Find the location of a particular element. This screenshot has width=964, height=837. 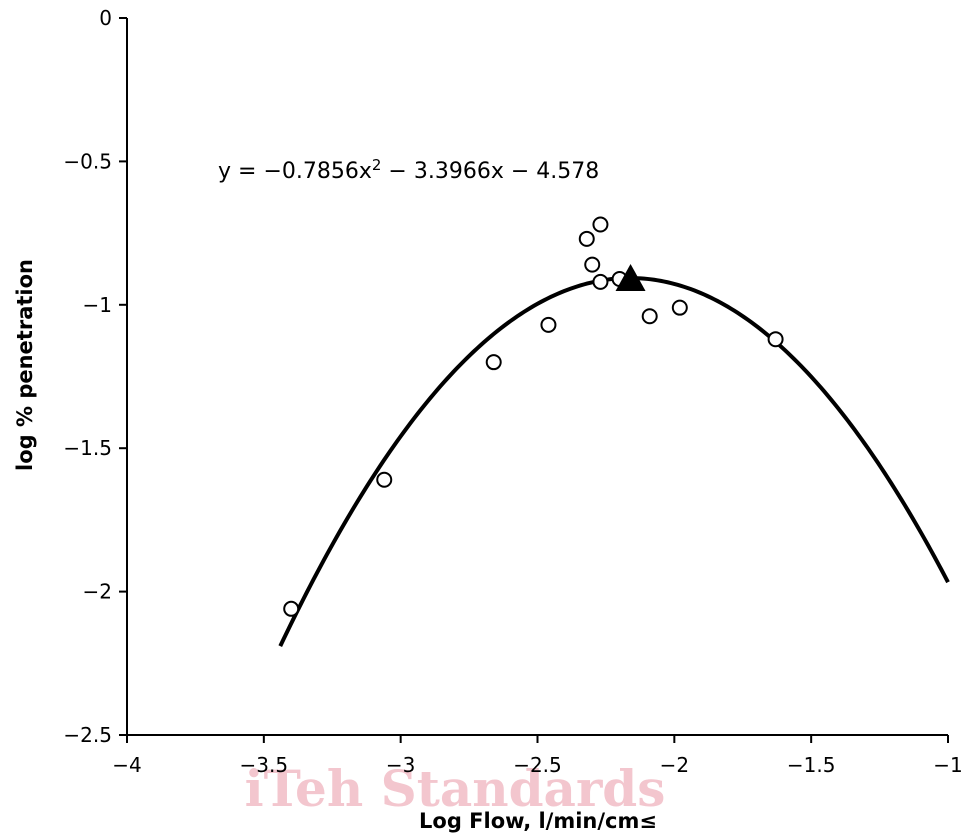

y-tick-label: −1.5 is located at coordinates (87, 448).